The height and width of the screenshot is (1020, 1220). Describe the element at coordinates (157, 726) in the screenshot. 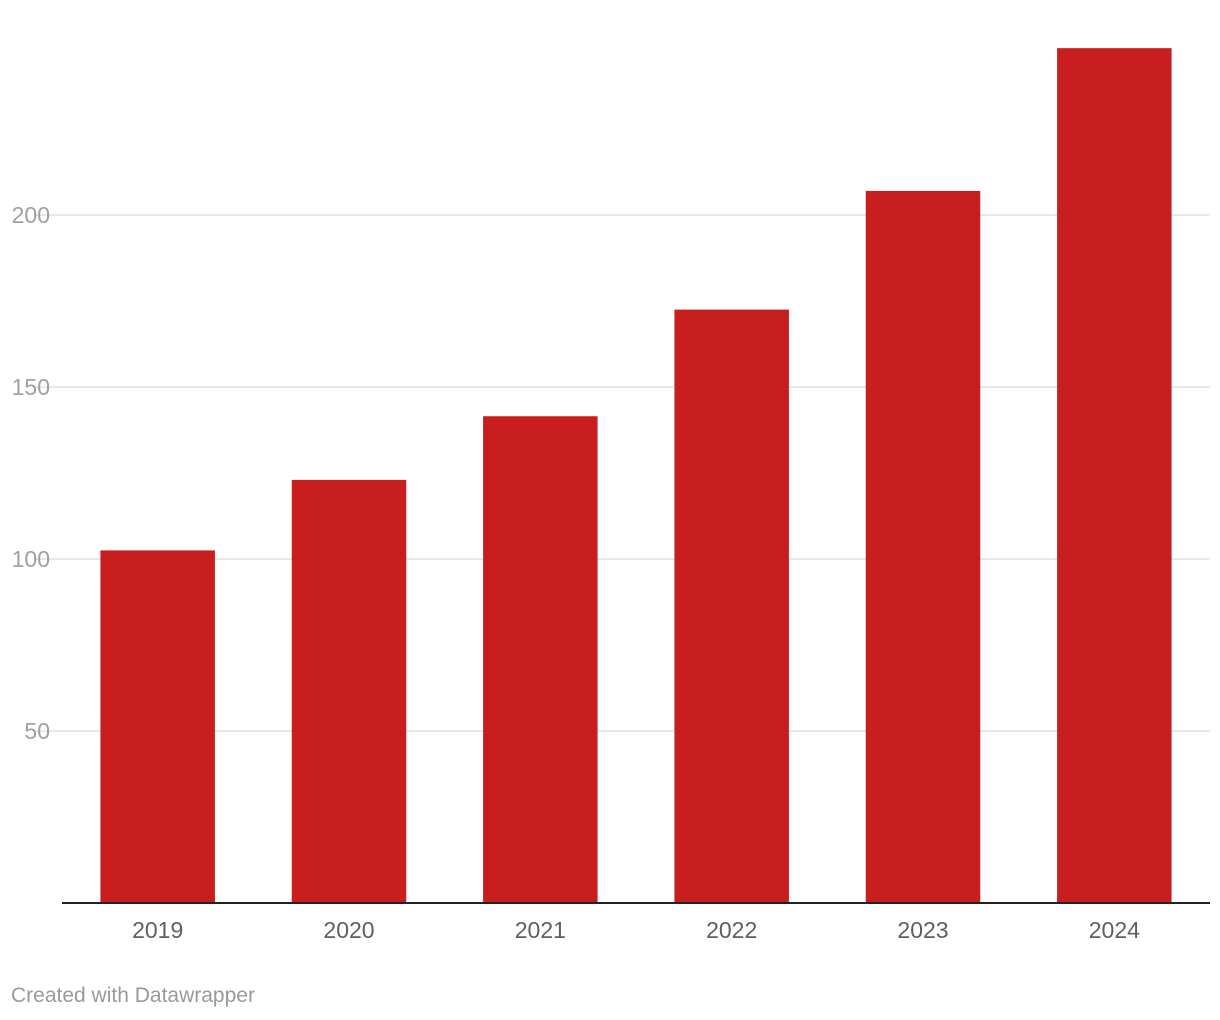

I see `bar-2019` at that location.